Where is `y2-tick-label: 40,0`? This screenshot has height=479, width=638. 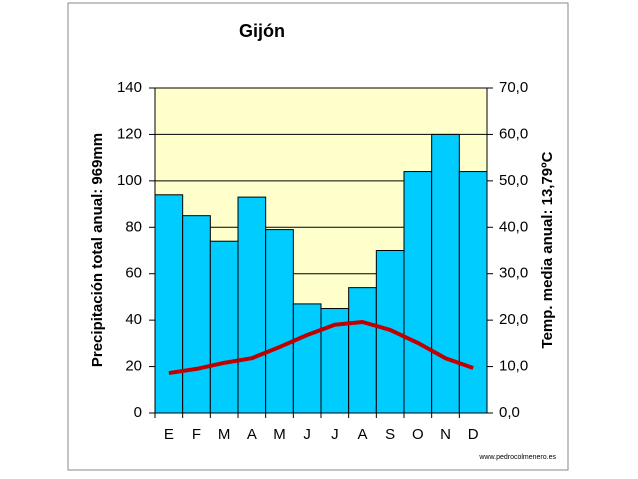 y2-tick-label: 40,0 is located at coordinates (513, 226).